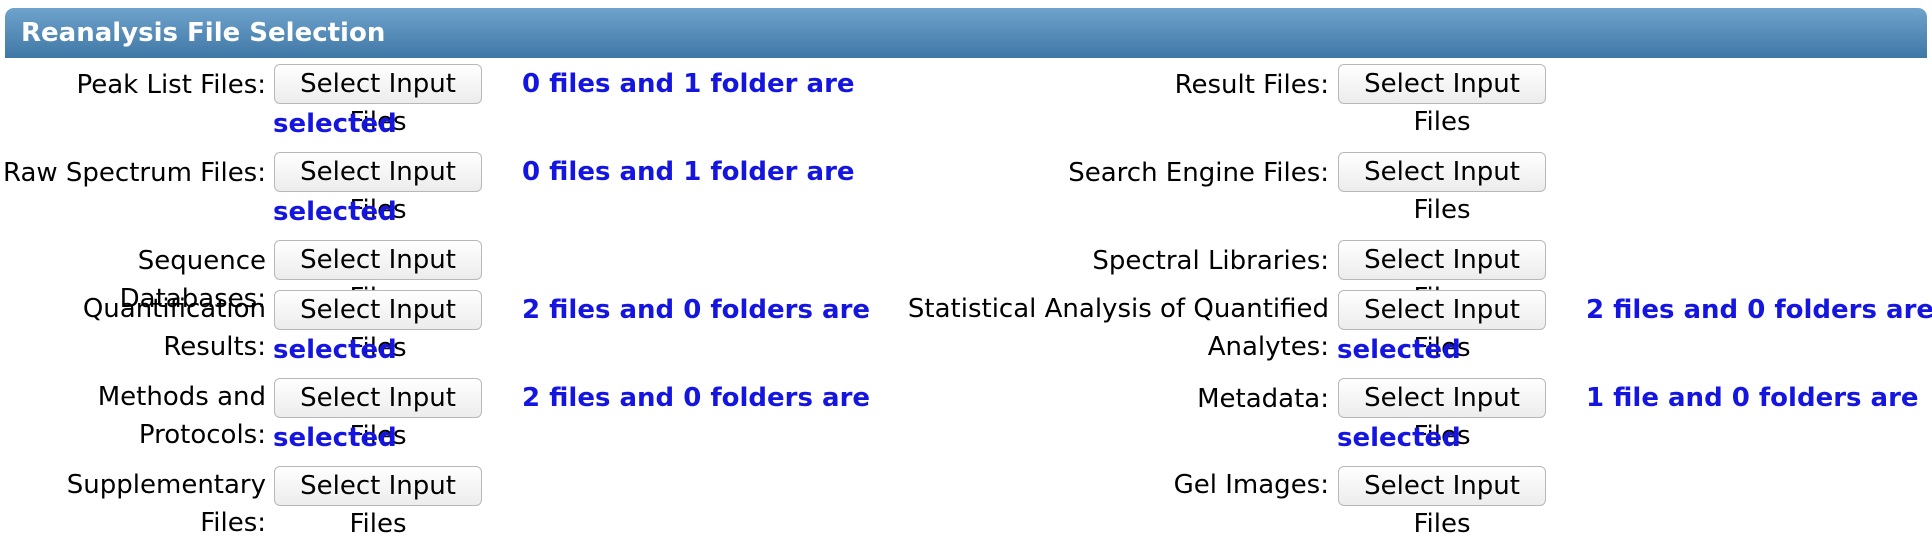 This screenshot has height=543, width=1932. What do you see at coordinates (166, 504) in the screenshot?
I see `supplementary-files-label: Supplementary Files:` at bounding box center [166, 504].